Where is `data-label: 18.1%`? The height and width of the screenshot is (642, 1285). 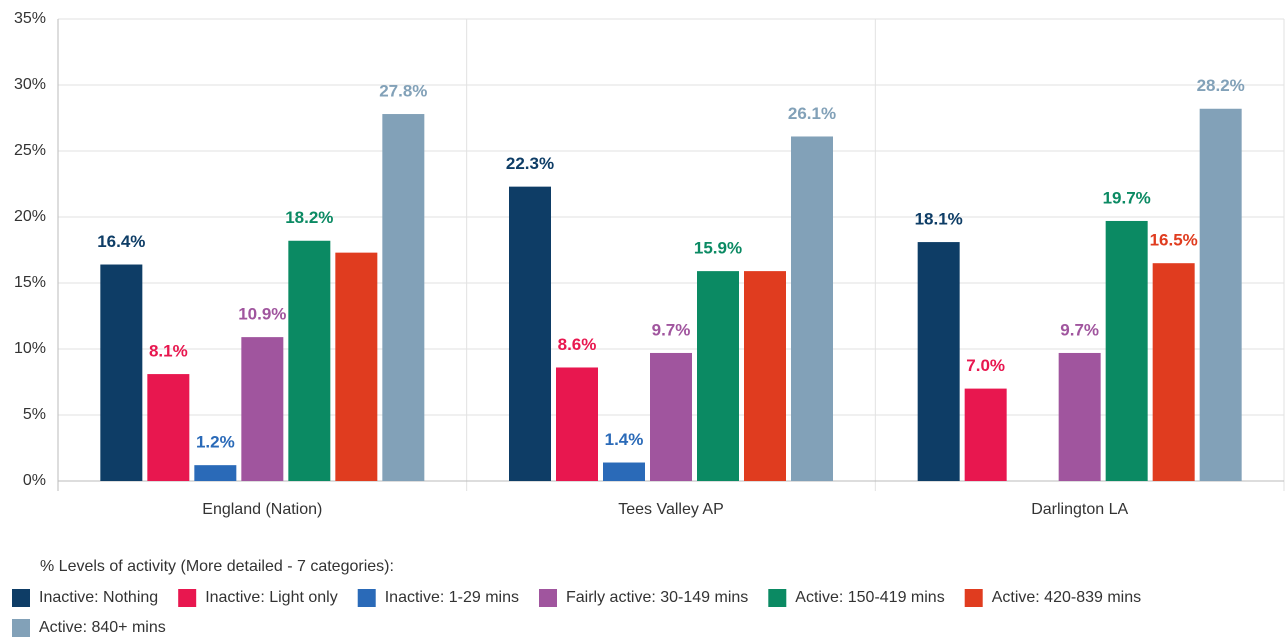
data-label: 18.1% is located at coordinates (939, 219).